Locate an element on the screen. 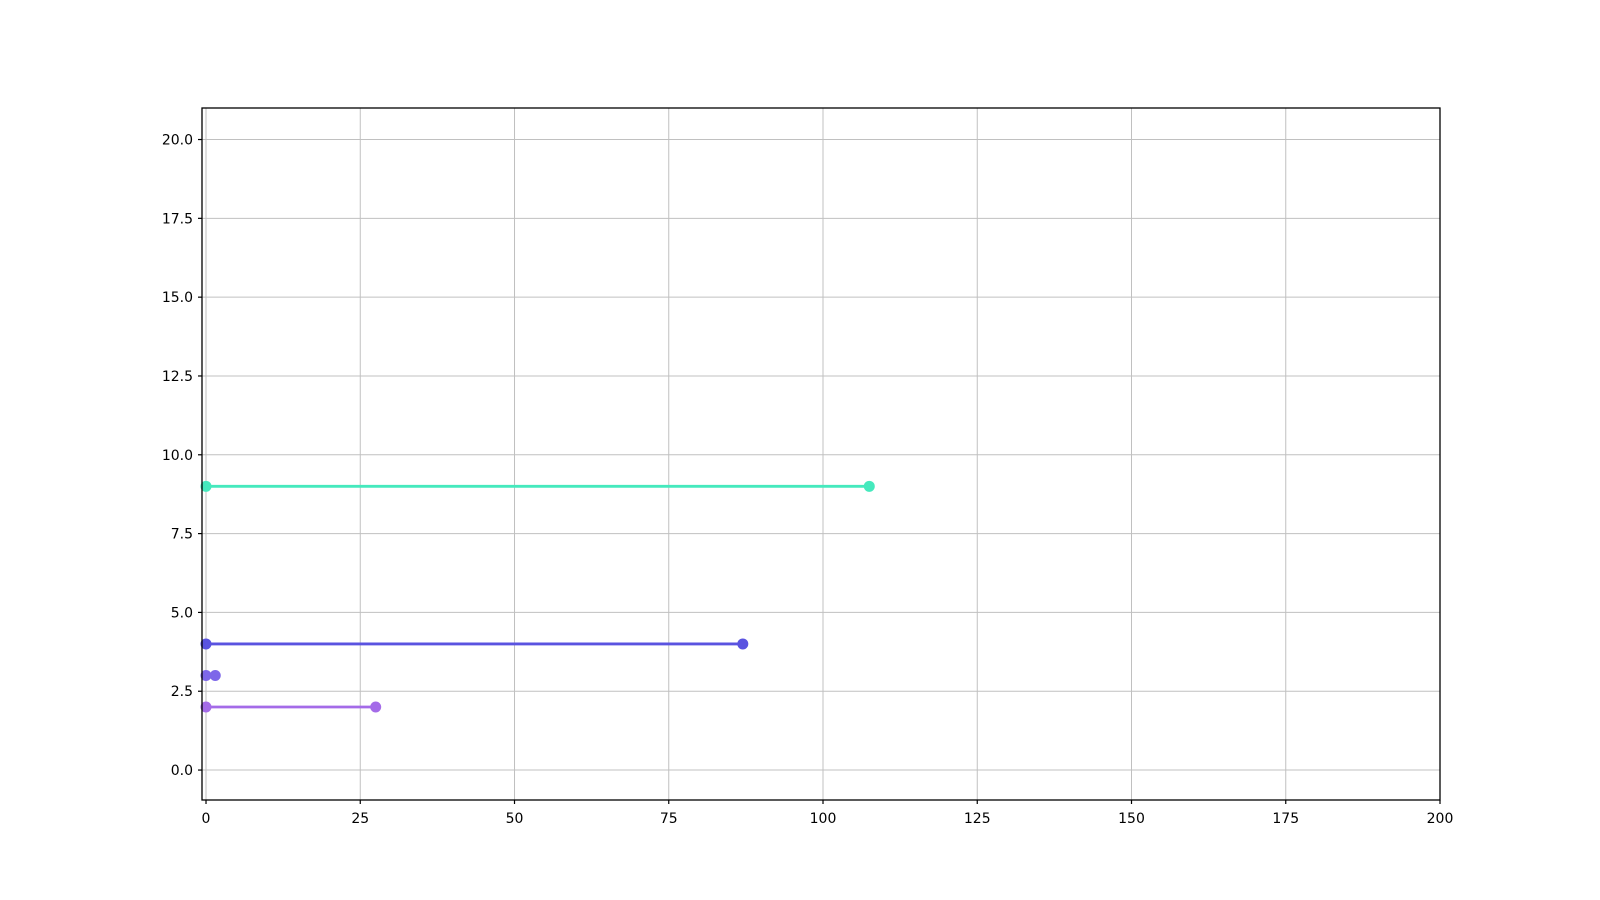 This screenshot has width=1600, height=900. y-tick-label-15.0: 15.0 is located at coordinates (177, 298).